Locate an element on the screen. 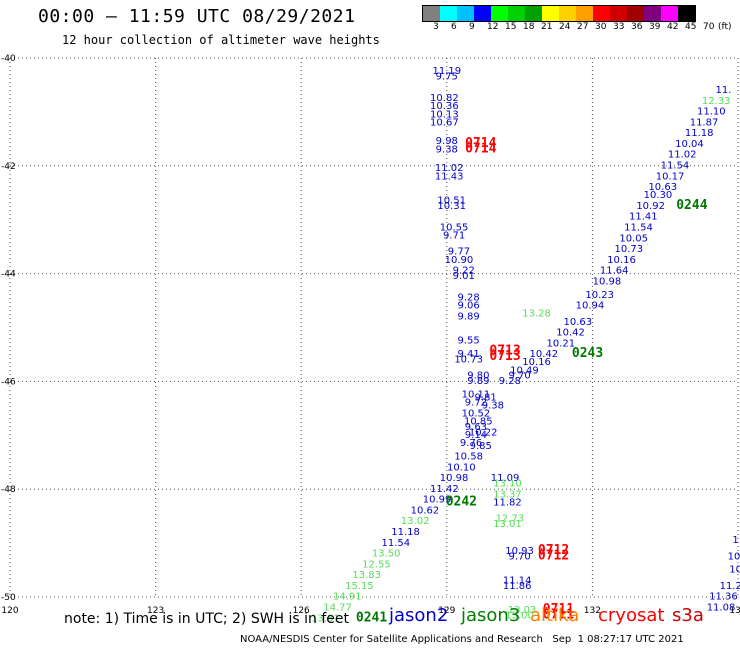 The image size is (740, 650). pass-time-label: 0244 is located at coordinates (691, 205).